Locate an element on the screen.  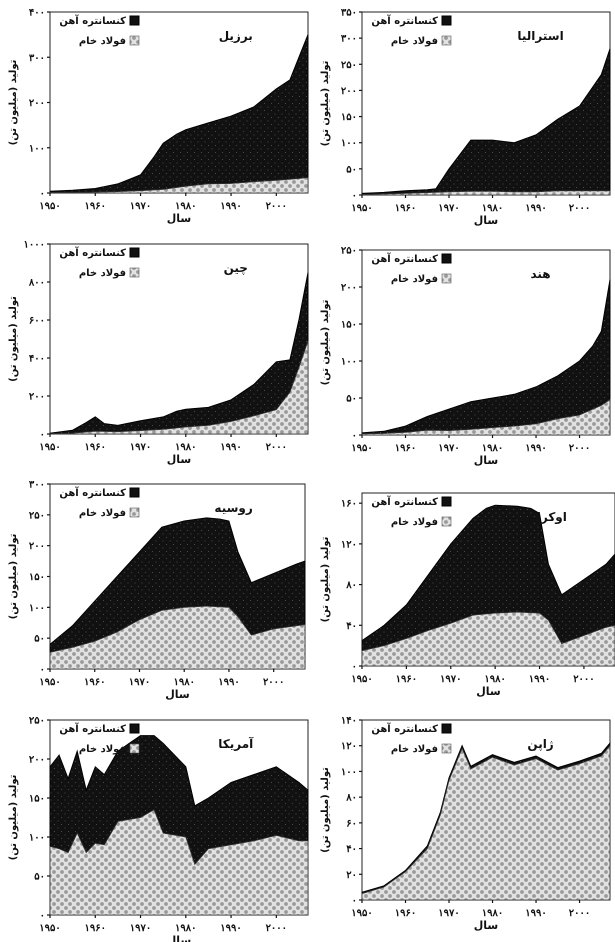
chart-title: اوکراین is located at coordinates (543, 517).